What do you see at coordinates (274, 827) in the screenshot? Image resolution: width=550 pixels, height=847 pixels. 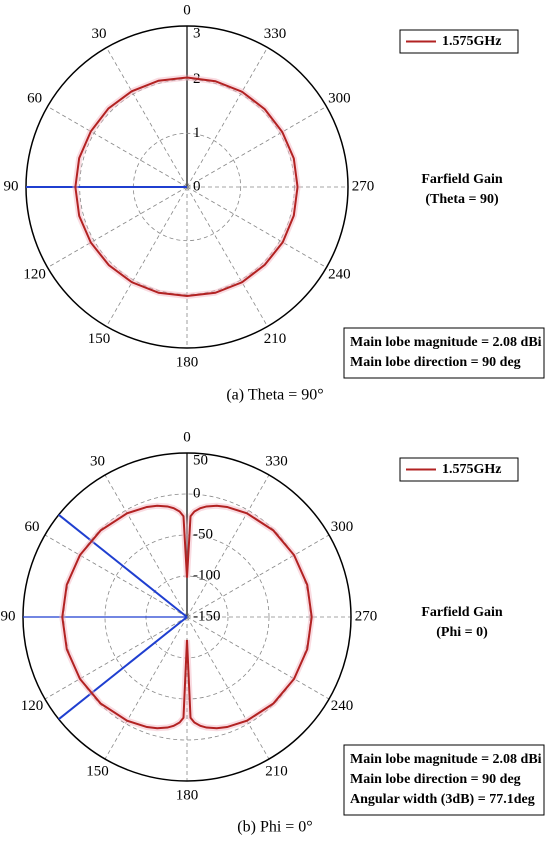 I see `caption: (b) Phi = 0°` at bounding box center [274, 827].